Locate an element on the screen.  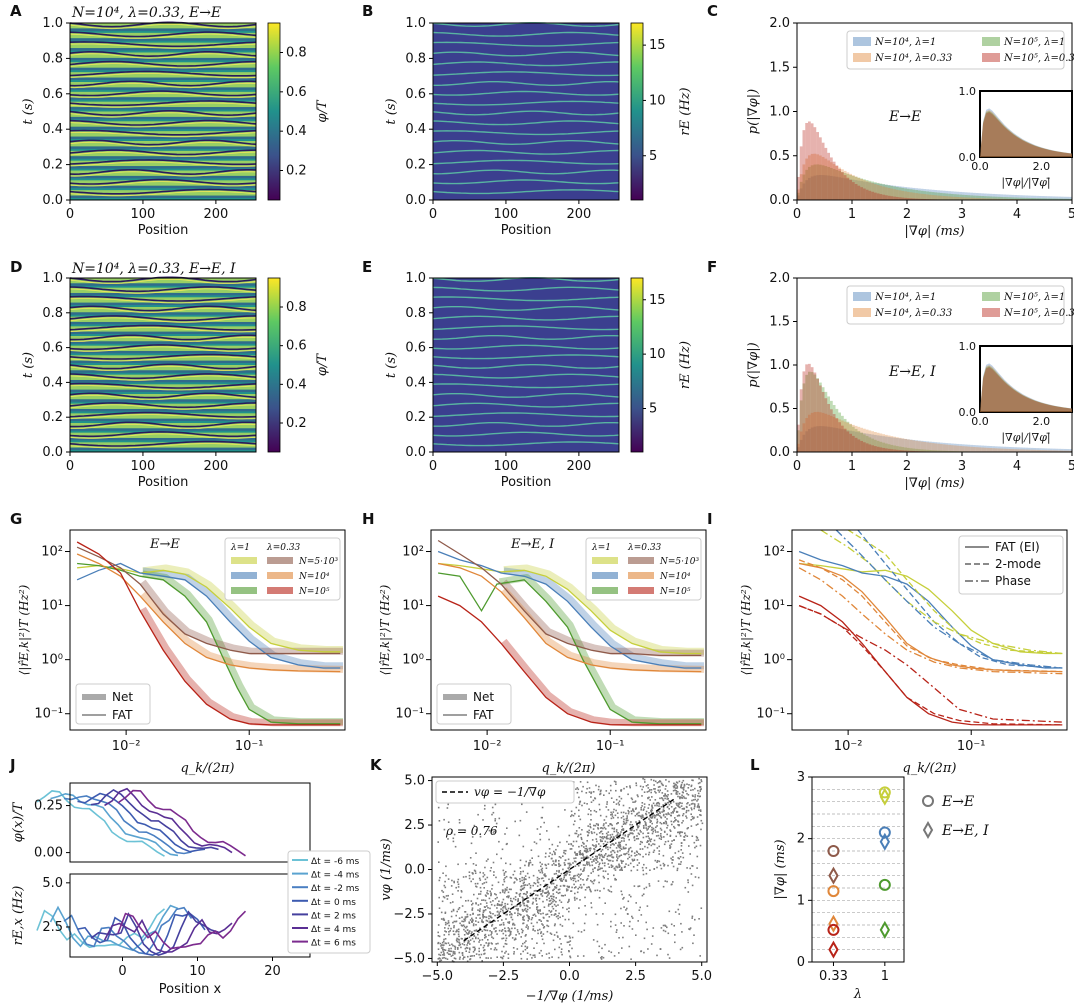
heatmap-band is located at coordinates (163, 381).